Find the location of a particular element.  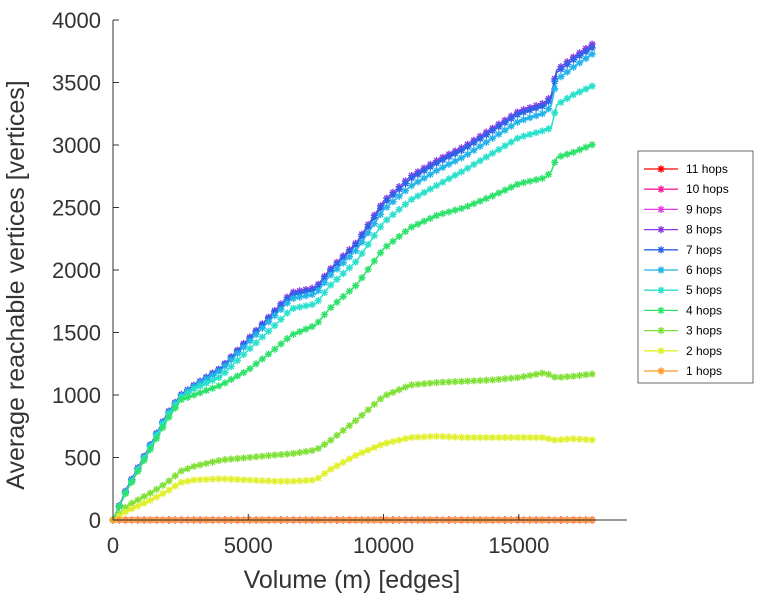

y-tick-label: 2500 is located at coordinates (76, 208).